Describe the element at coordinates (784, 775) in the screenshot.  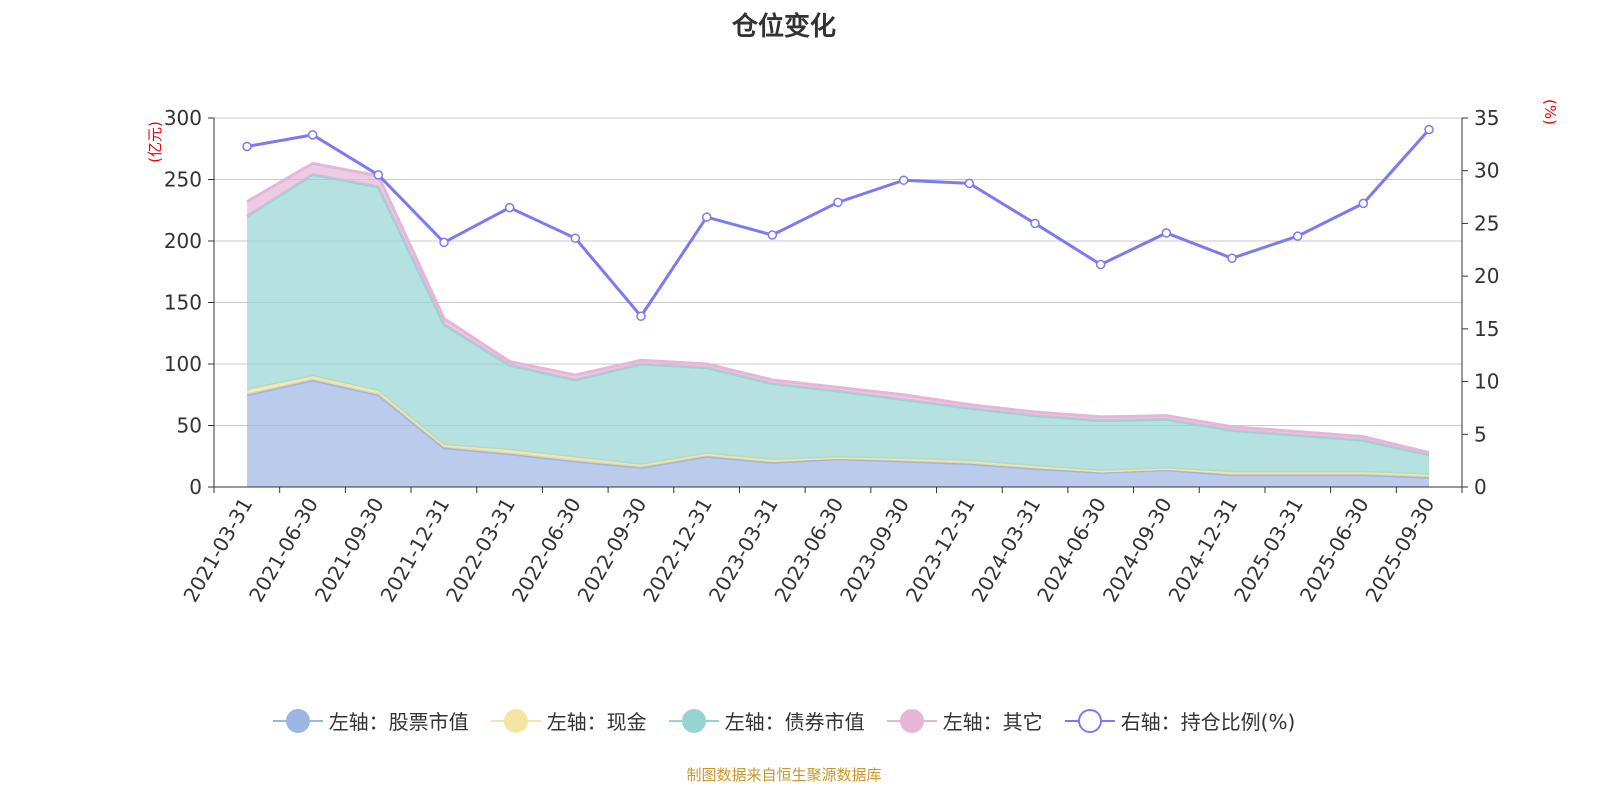
I see `footer-source: 制图数据来自恒生聚源数据库` at that location.